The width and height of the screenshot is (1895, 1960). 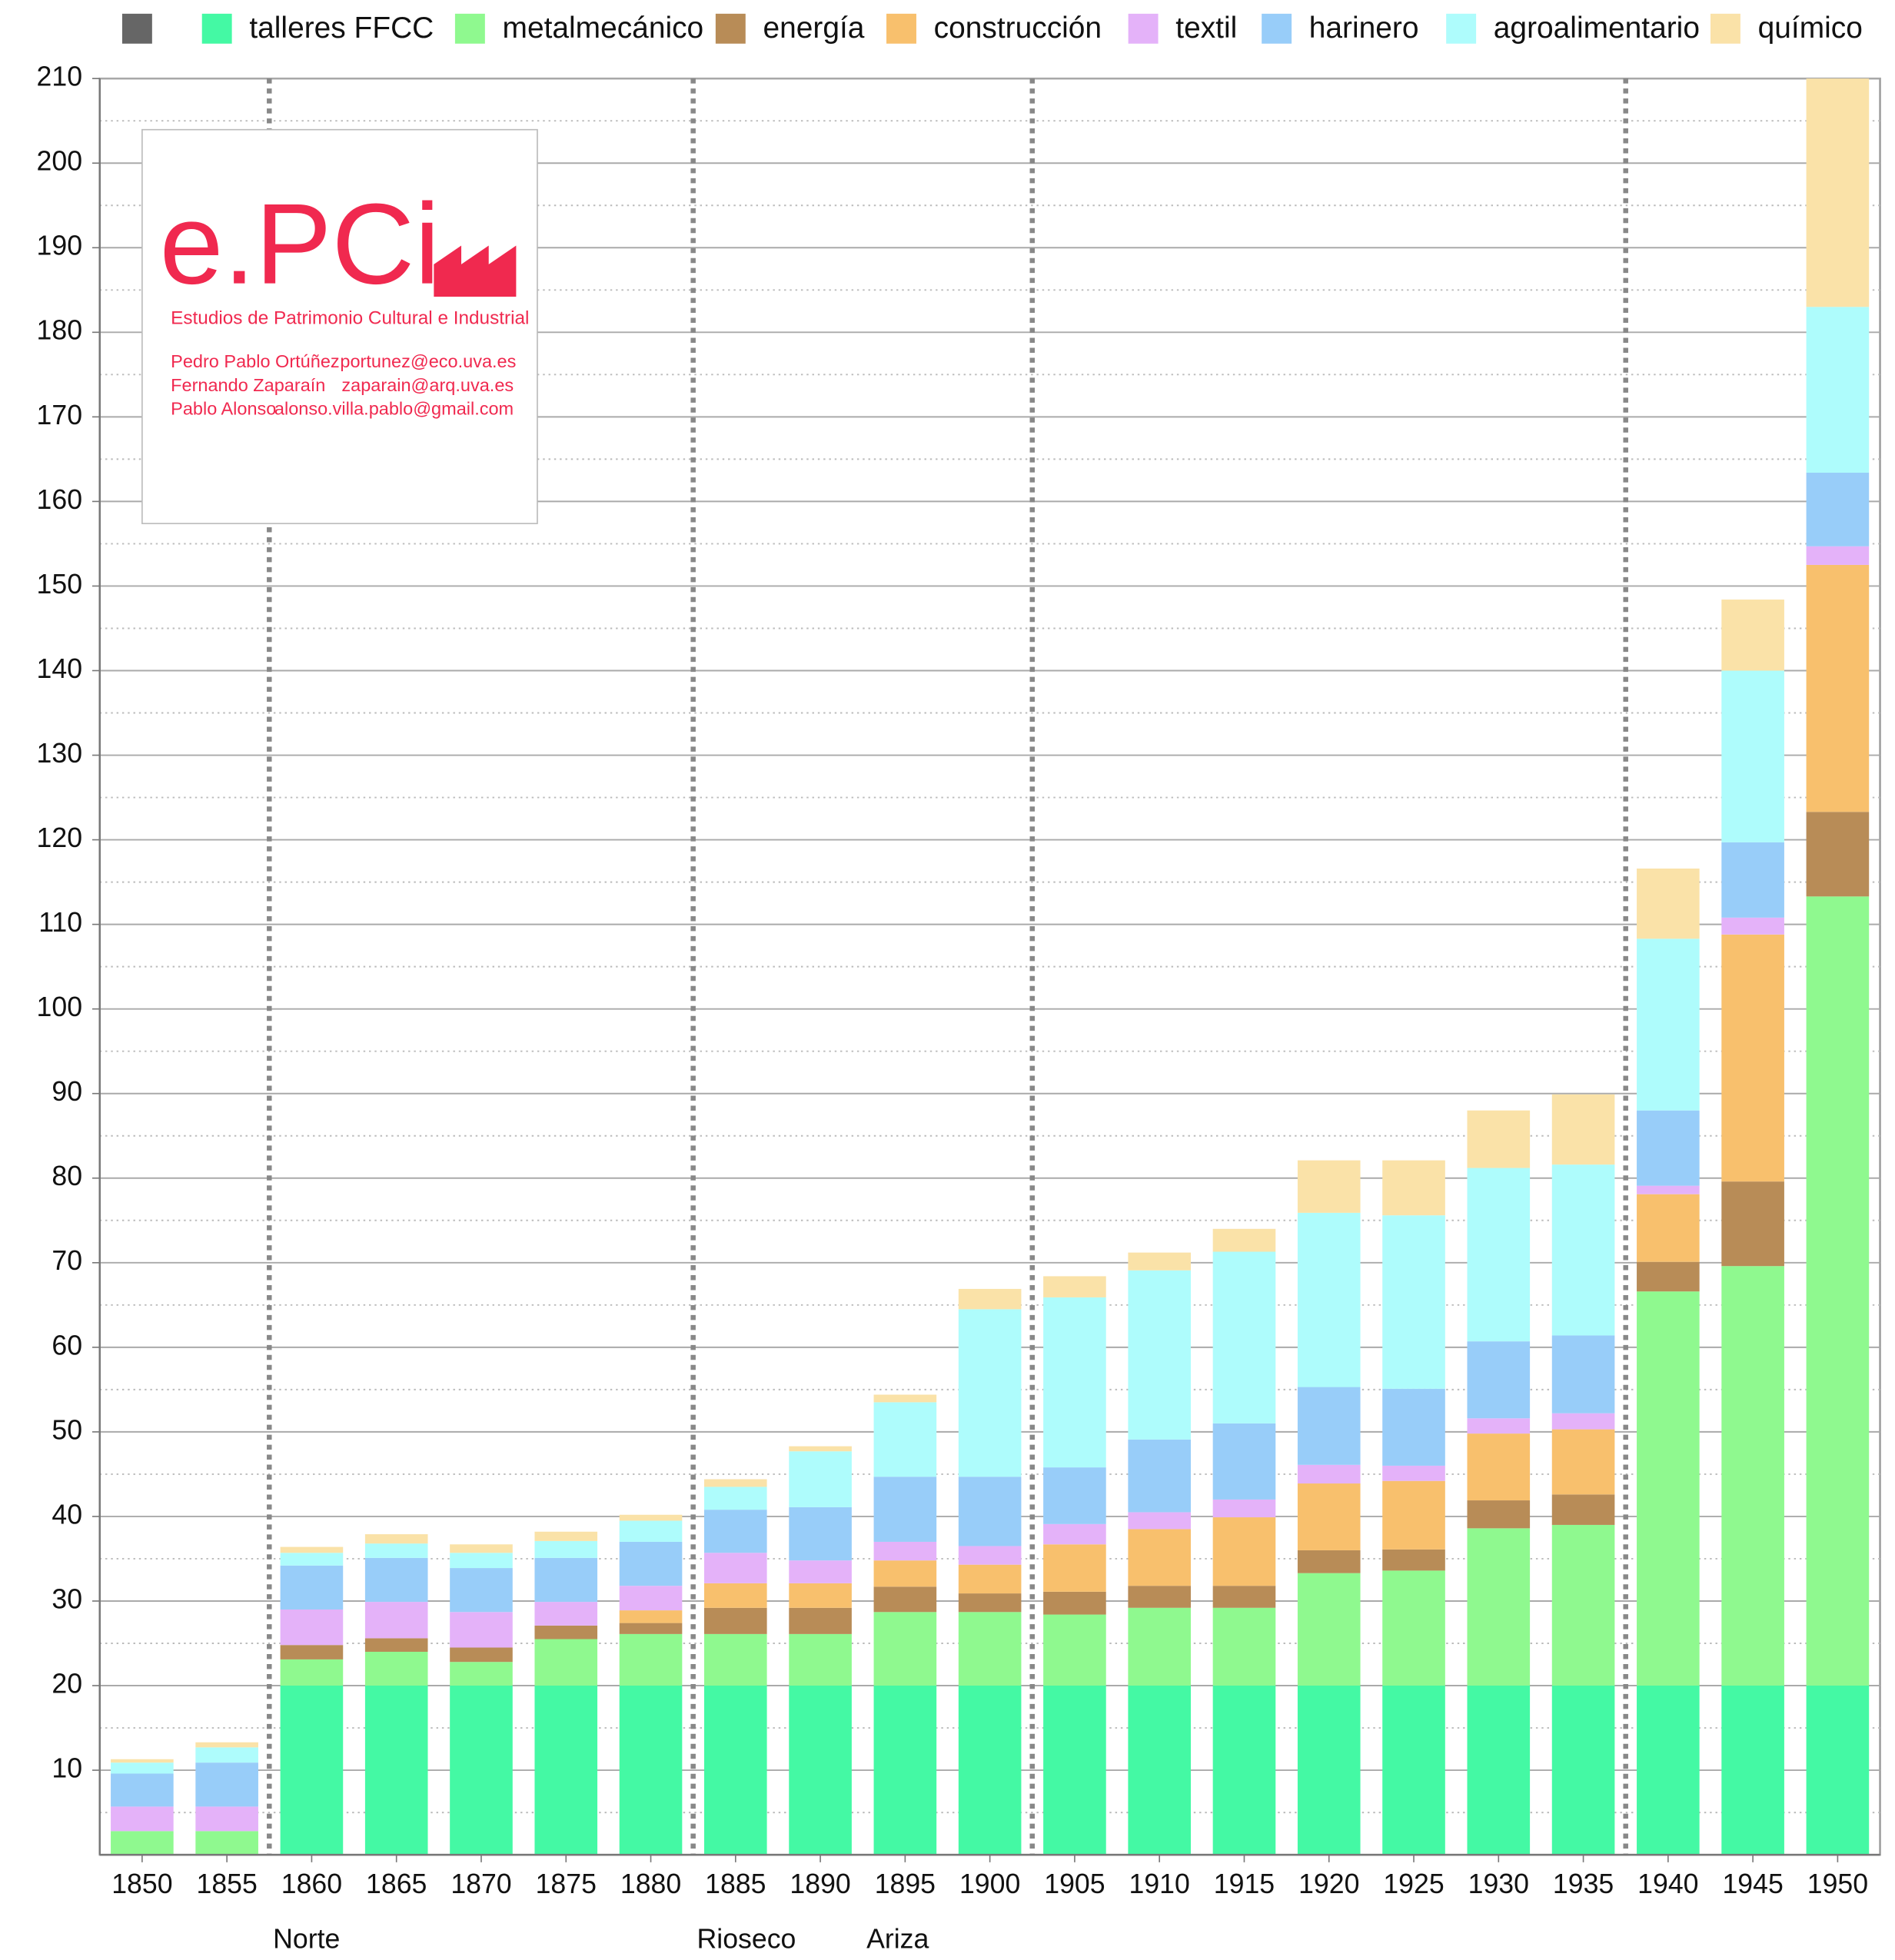 What do you see at coordinates (1074, 1884) in the screenshot?
I see `x-tick-label: 1905` at bounding box center [1074, 1884].